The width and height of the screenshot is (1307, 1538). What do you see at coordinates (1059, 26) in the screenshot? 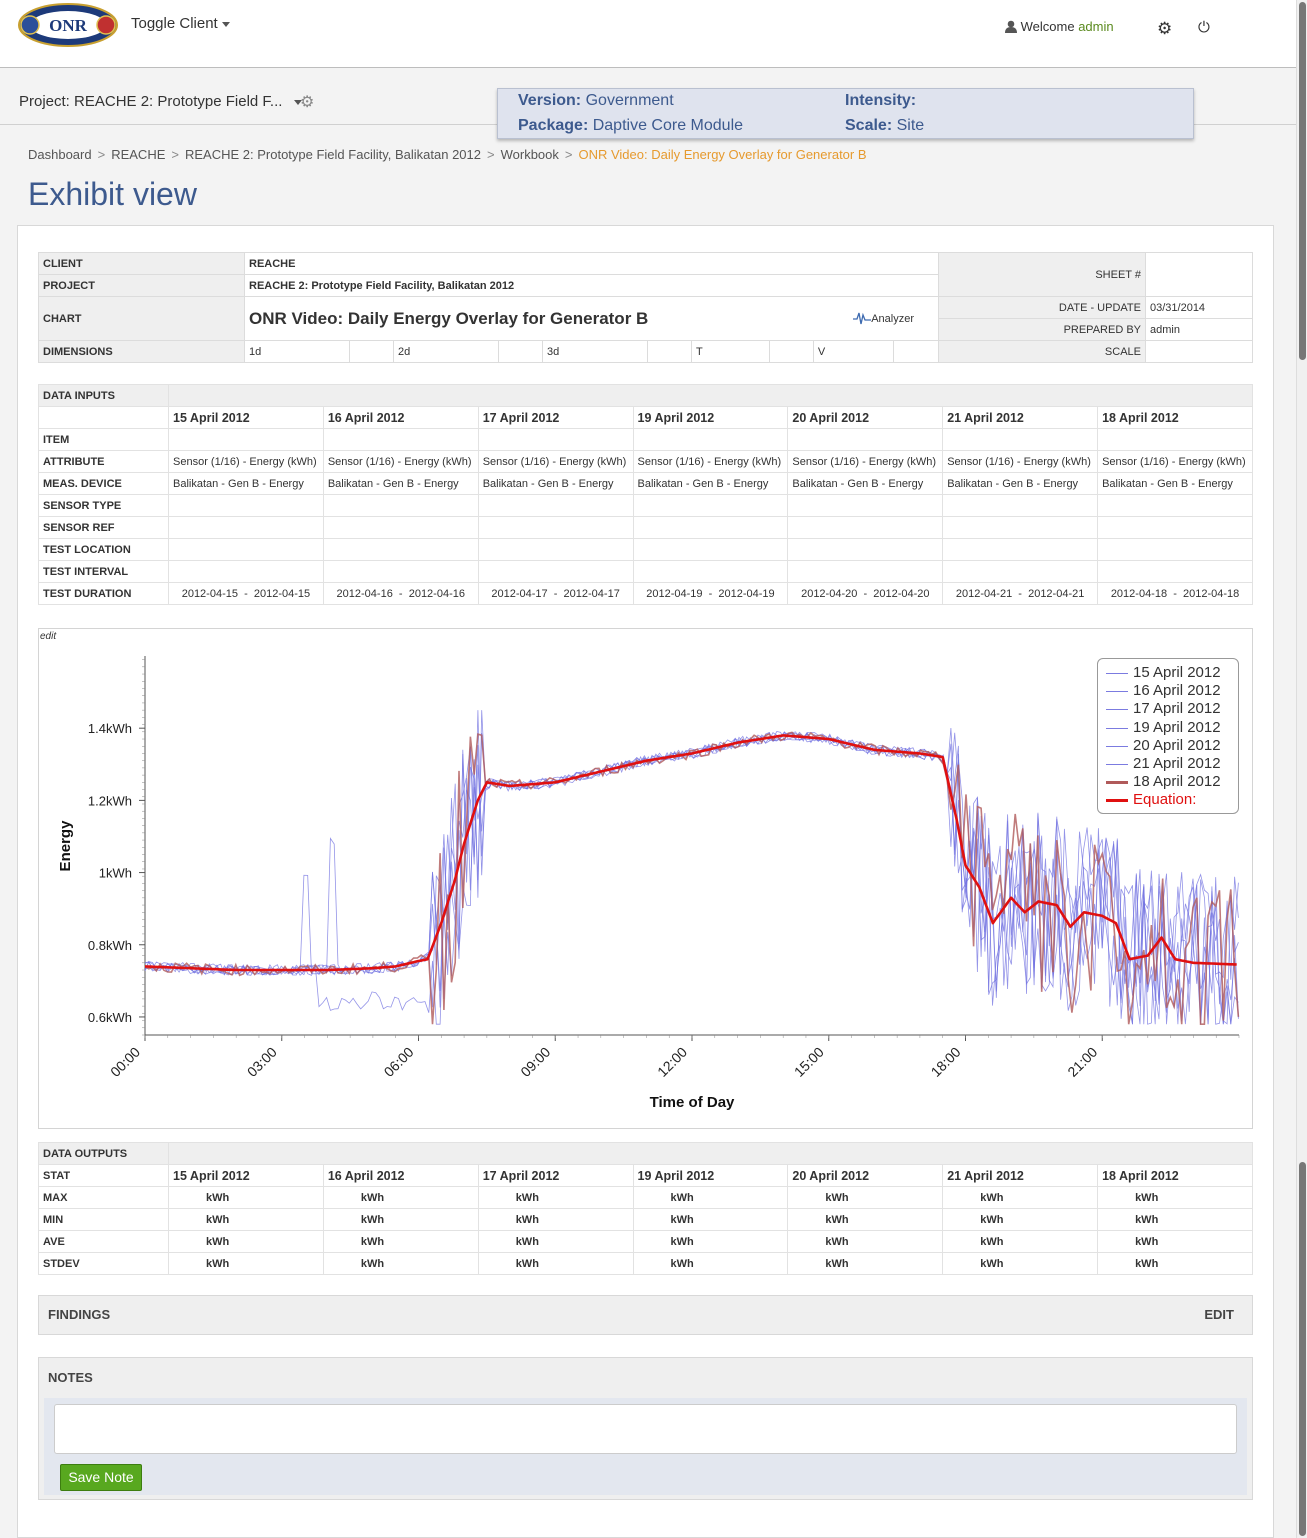
I see `welcome-user: Welcome admin` at bounding box center [1059, 26].